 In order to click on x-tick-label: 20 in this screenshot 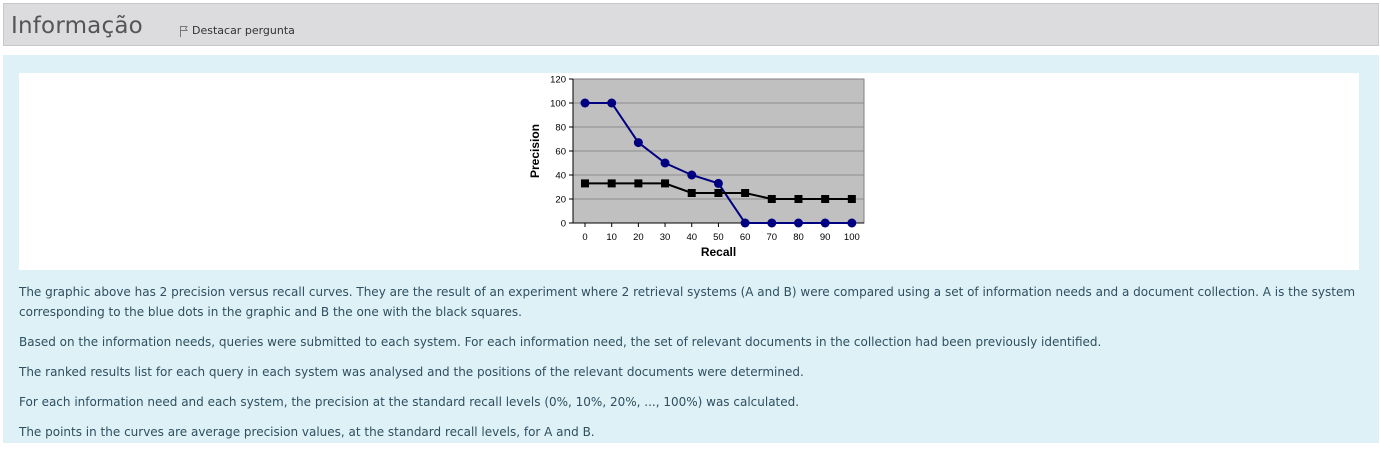, I will do `click(638, 237)`.